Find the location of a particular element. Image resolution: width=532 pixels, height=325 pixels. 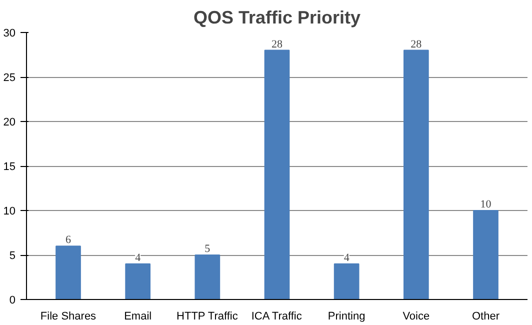

x-tick-label: Voice is located at coordinates (416, 316).